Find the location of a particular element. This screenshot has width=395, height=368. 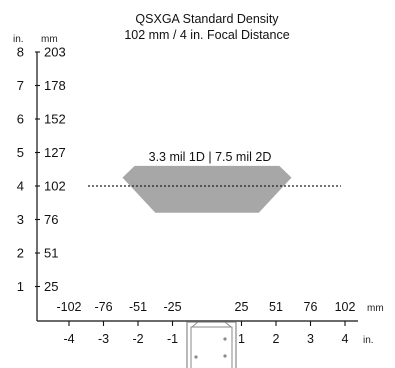

x-tick-label-in: -4 is located at coordinates (68, 339).